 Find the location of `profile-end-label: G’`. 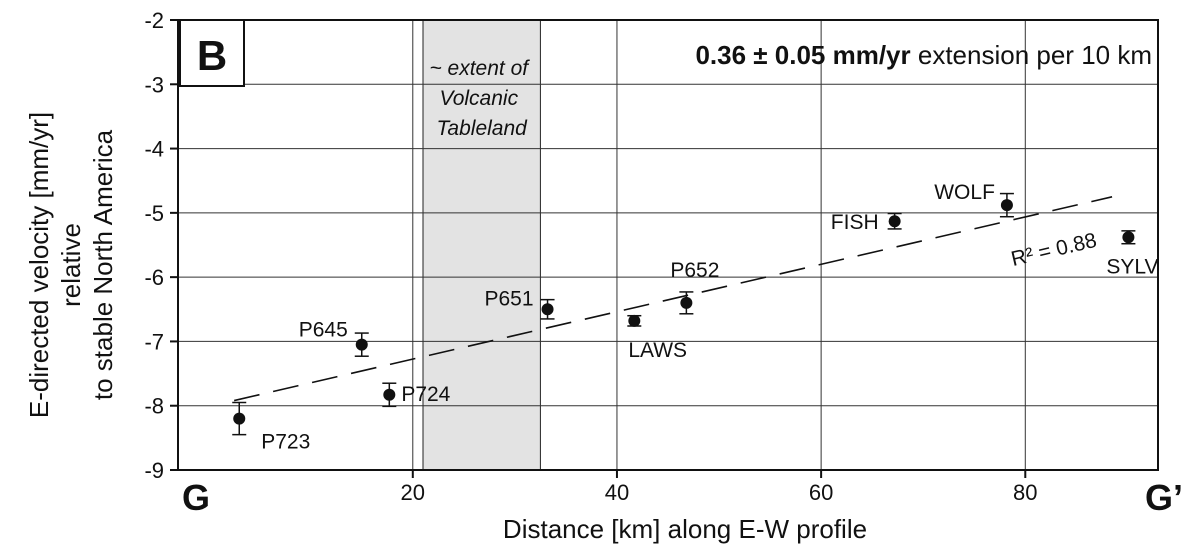

profile-end-label: G’ is located at coordinates (1164, 497).